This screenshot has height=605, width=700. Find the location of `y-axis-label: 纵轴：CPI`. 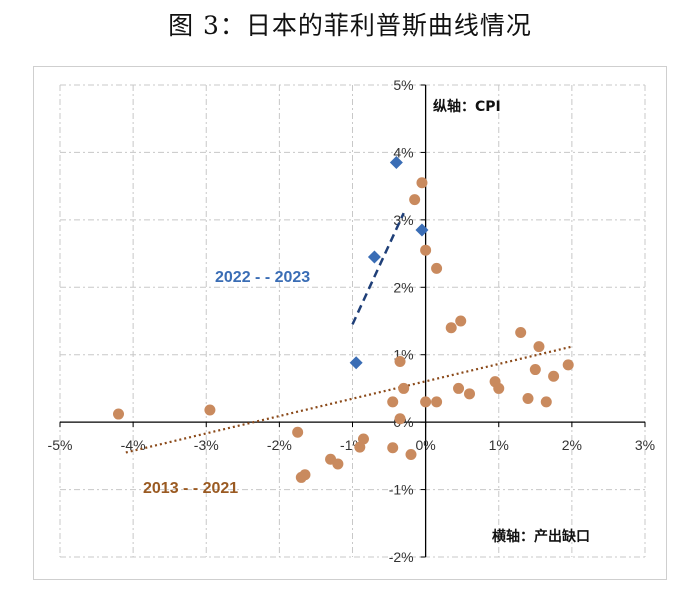

y-axis-label: 纵轴：CPI is located at coordinates (467, 106).